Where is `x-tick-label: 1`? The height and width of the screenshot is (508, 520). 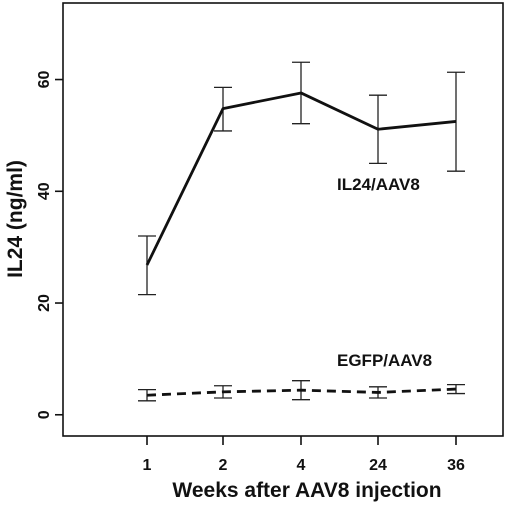 x-tick-label: 1 is located at coordinates (147, 465).